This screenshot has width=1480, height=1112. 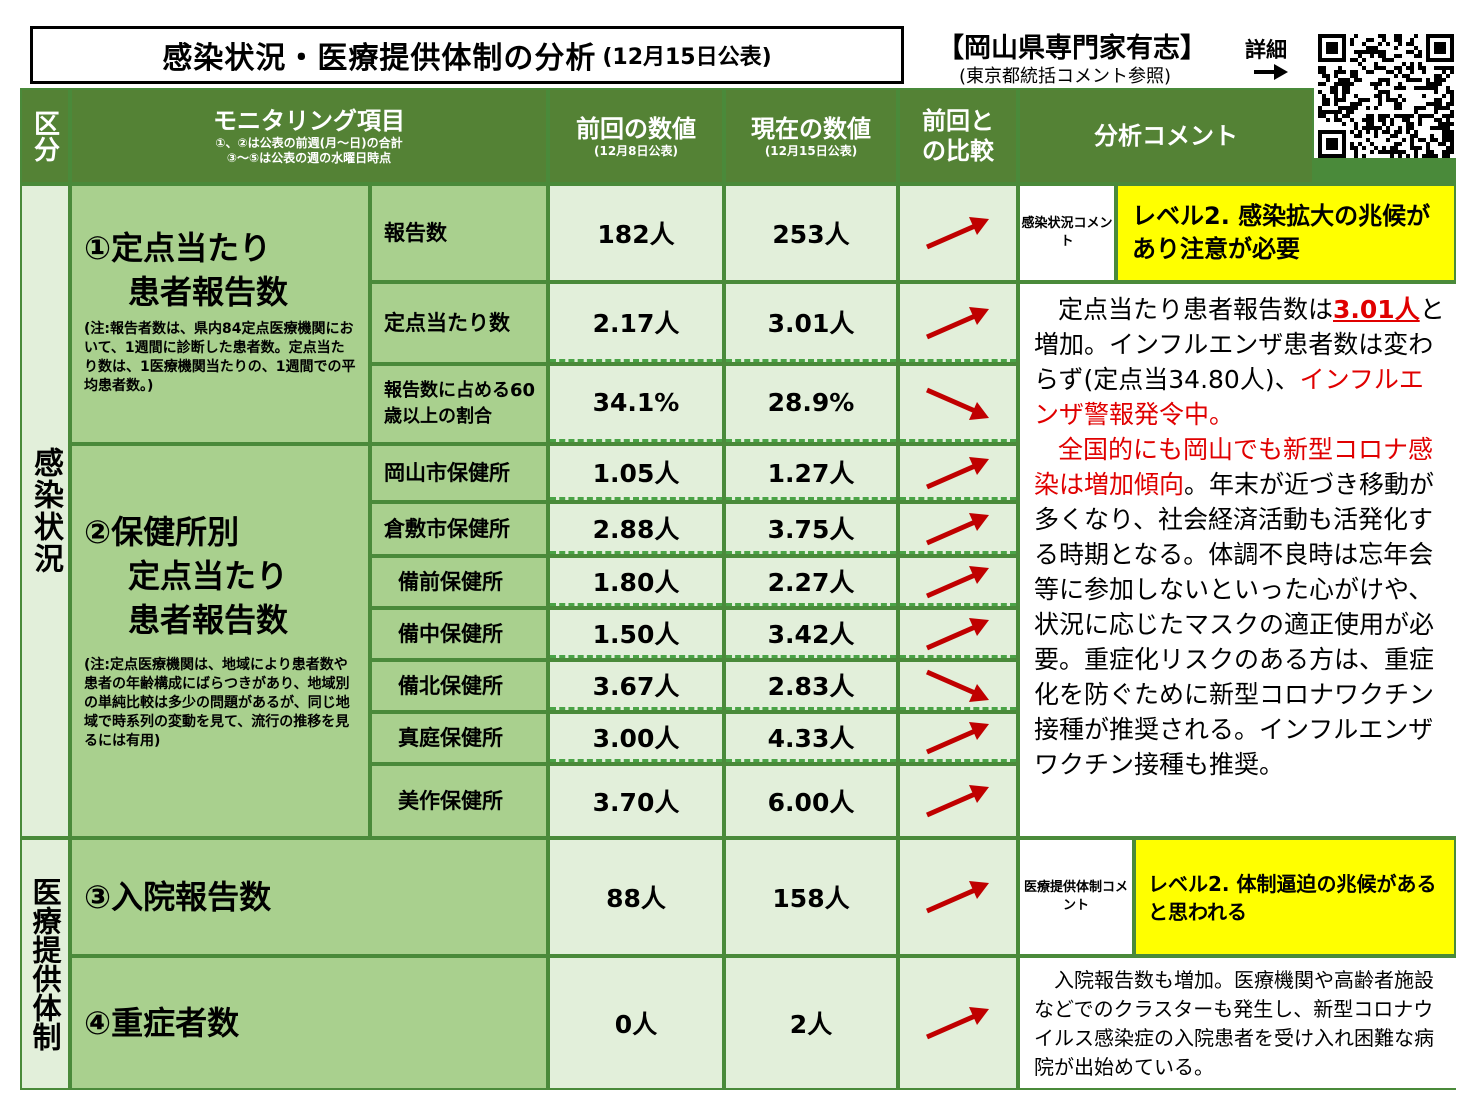 What do you see at coordinates (1386, 96) in the screenshot?
I see `qr-code-icon` at bounding box center [1386, 96].